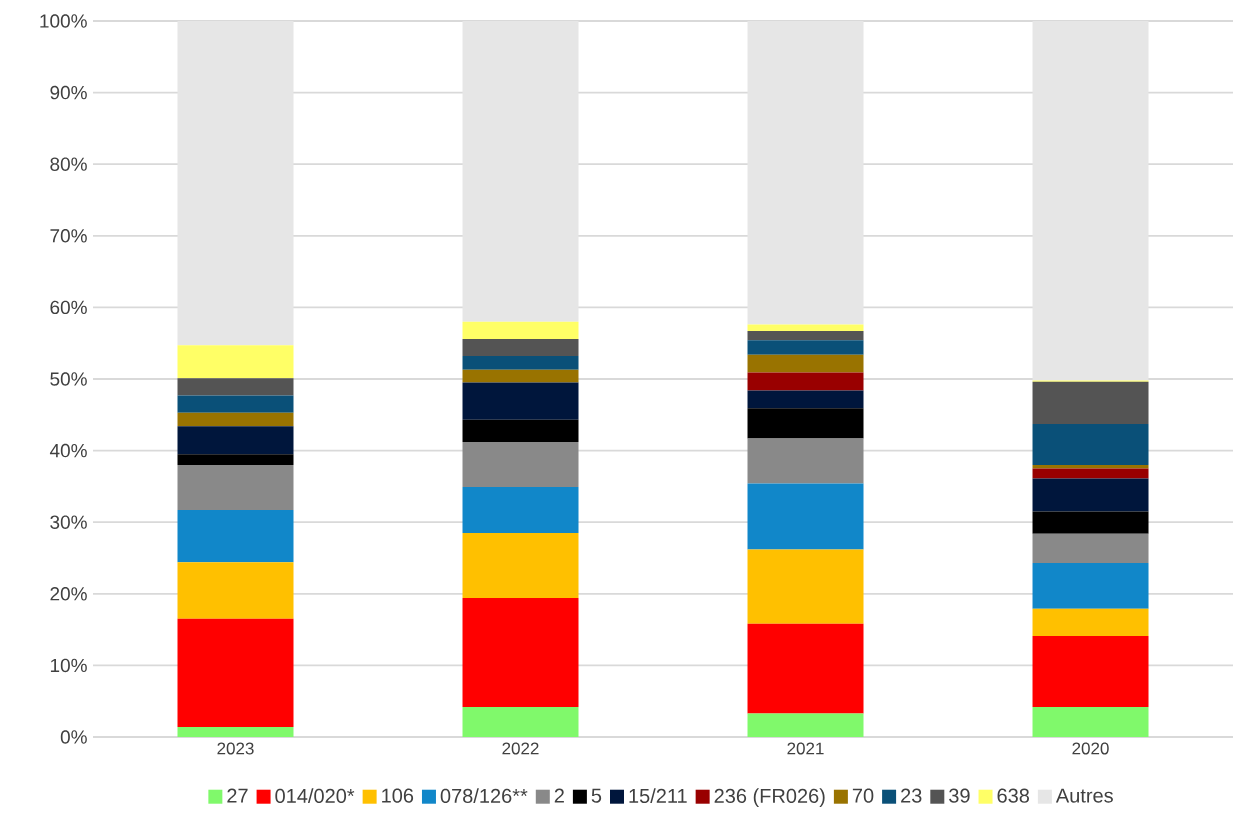 The height and width of the screenshot is (821, 1235). Describe the element at coordinates (769, 797) in the screenshot. I see `legend-label: 236 (FR026)` at that location.